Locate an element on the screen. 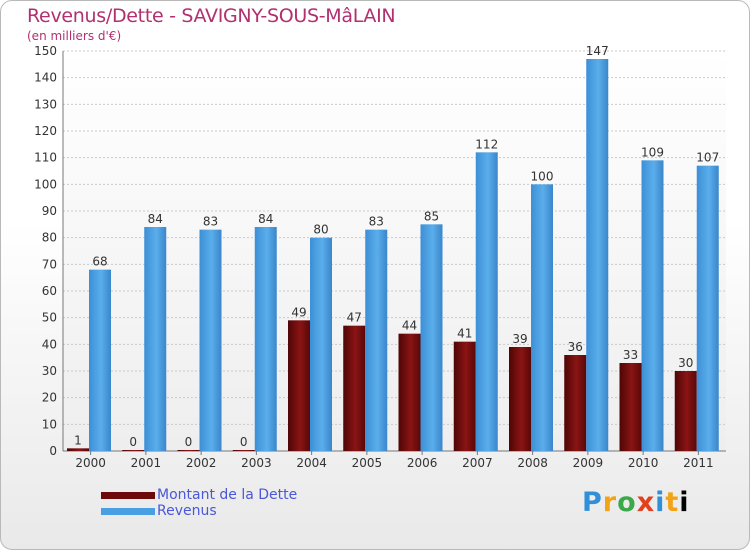 Image resolution: width=750 pixels, height=550 pixels. data-label: 85 is located at coordinates (431, 216).